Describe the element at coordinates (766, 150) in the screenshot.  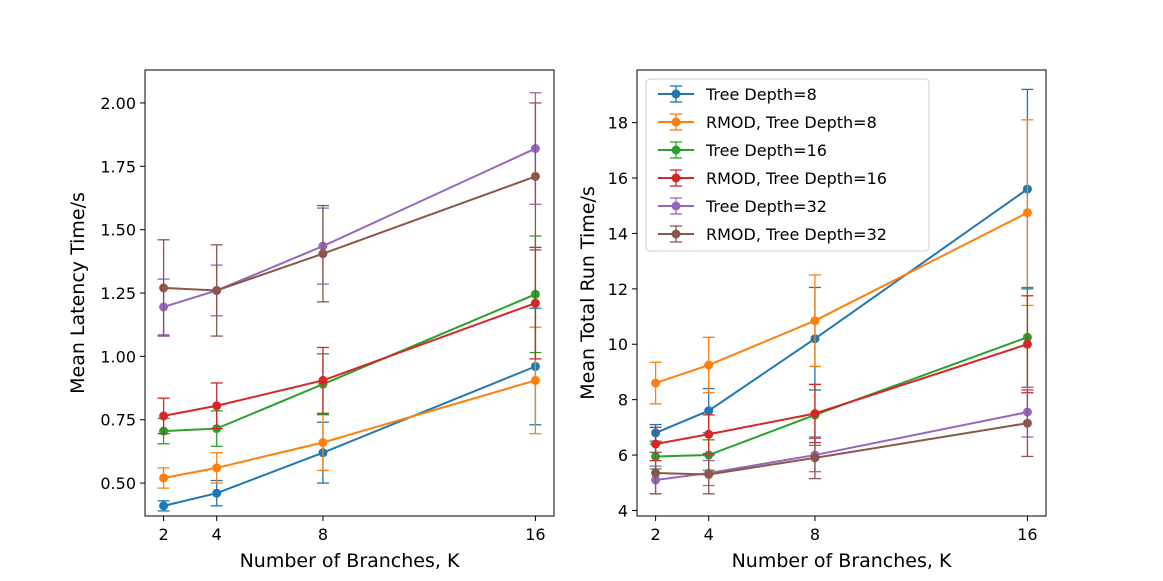
I see `legend-label: Tree Depth=16` at that location.